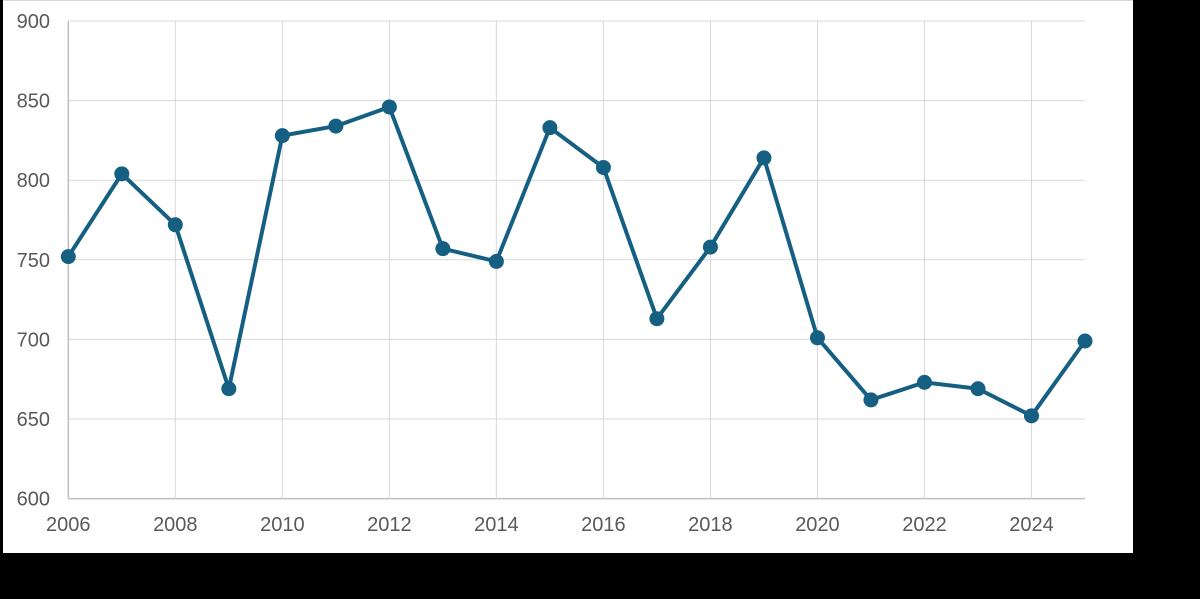 The height and width of the screenshot is (599, 1200). I want to click on y-tick-label: 750, so click(33, 261).